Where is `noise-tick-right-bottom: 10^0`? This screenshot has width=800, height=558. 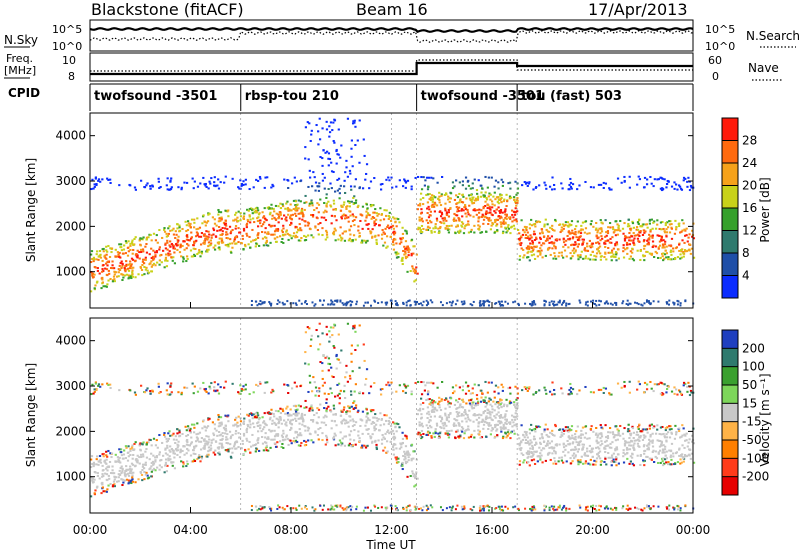
noise-tick-right-bottom: 10^0 is located at coordinates (720, 46).